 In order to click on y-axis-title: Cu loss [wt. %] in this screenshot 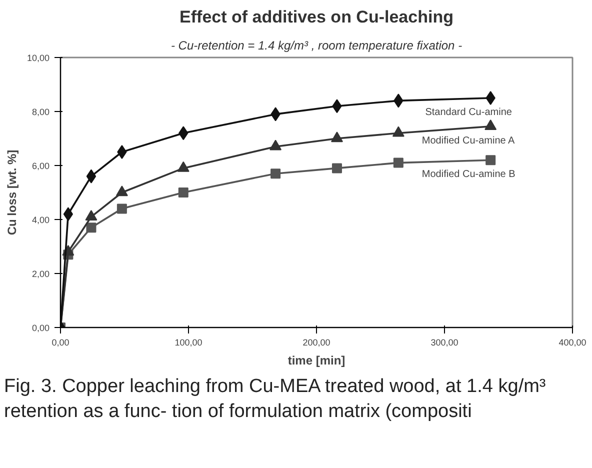, I will do `click(11, 193)`.